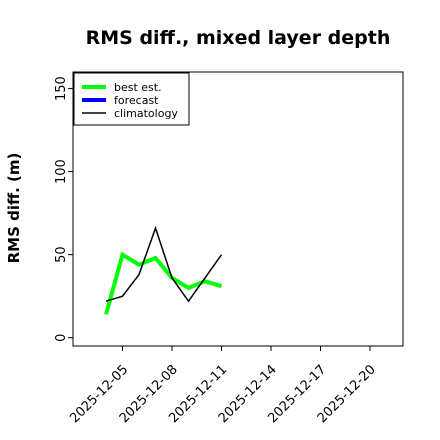 The height and width of the screenshot is (440, 440). I want to click on series-layer, so click(163, 270).